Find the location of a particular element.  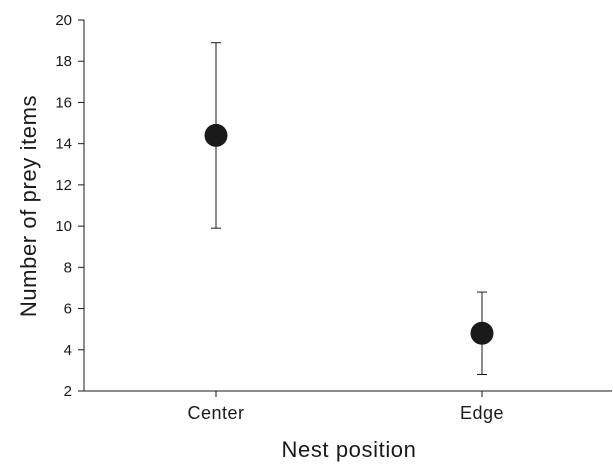

x-categories: Center Edge is located at coordinates (345, 407).